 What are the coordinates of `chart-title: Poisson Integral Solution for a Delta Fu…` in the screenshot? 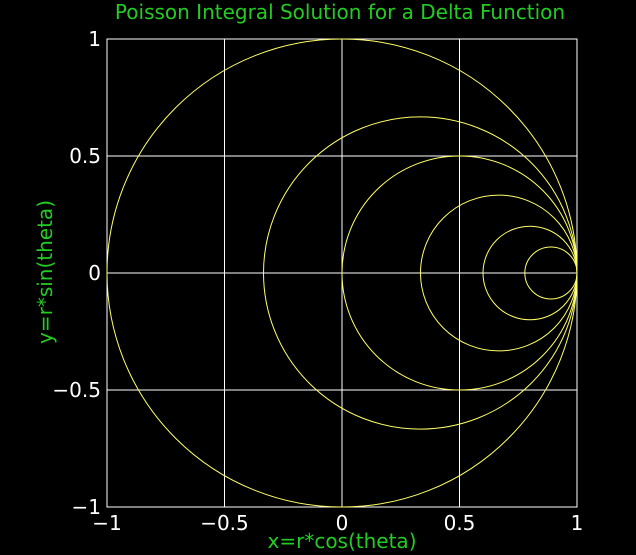 It's located at (340, 12).